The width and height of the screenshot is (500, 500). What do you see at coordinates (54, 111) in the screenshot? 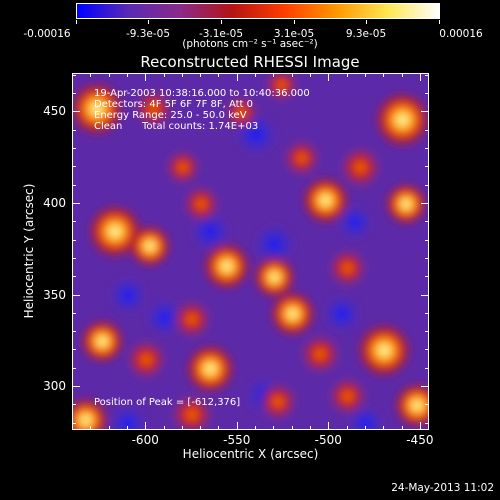
I see `y-tick-label: 450` at bounding box center [54, 111].